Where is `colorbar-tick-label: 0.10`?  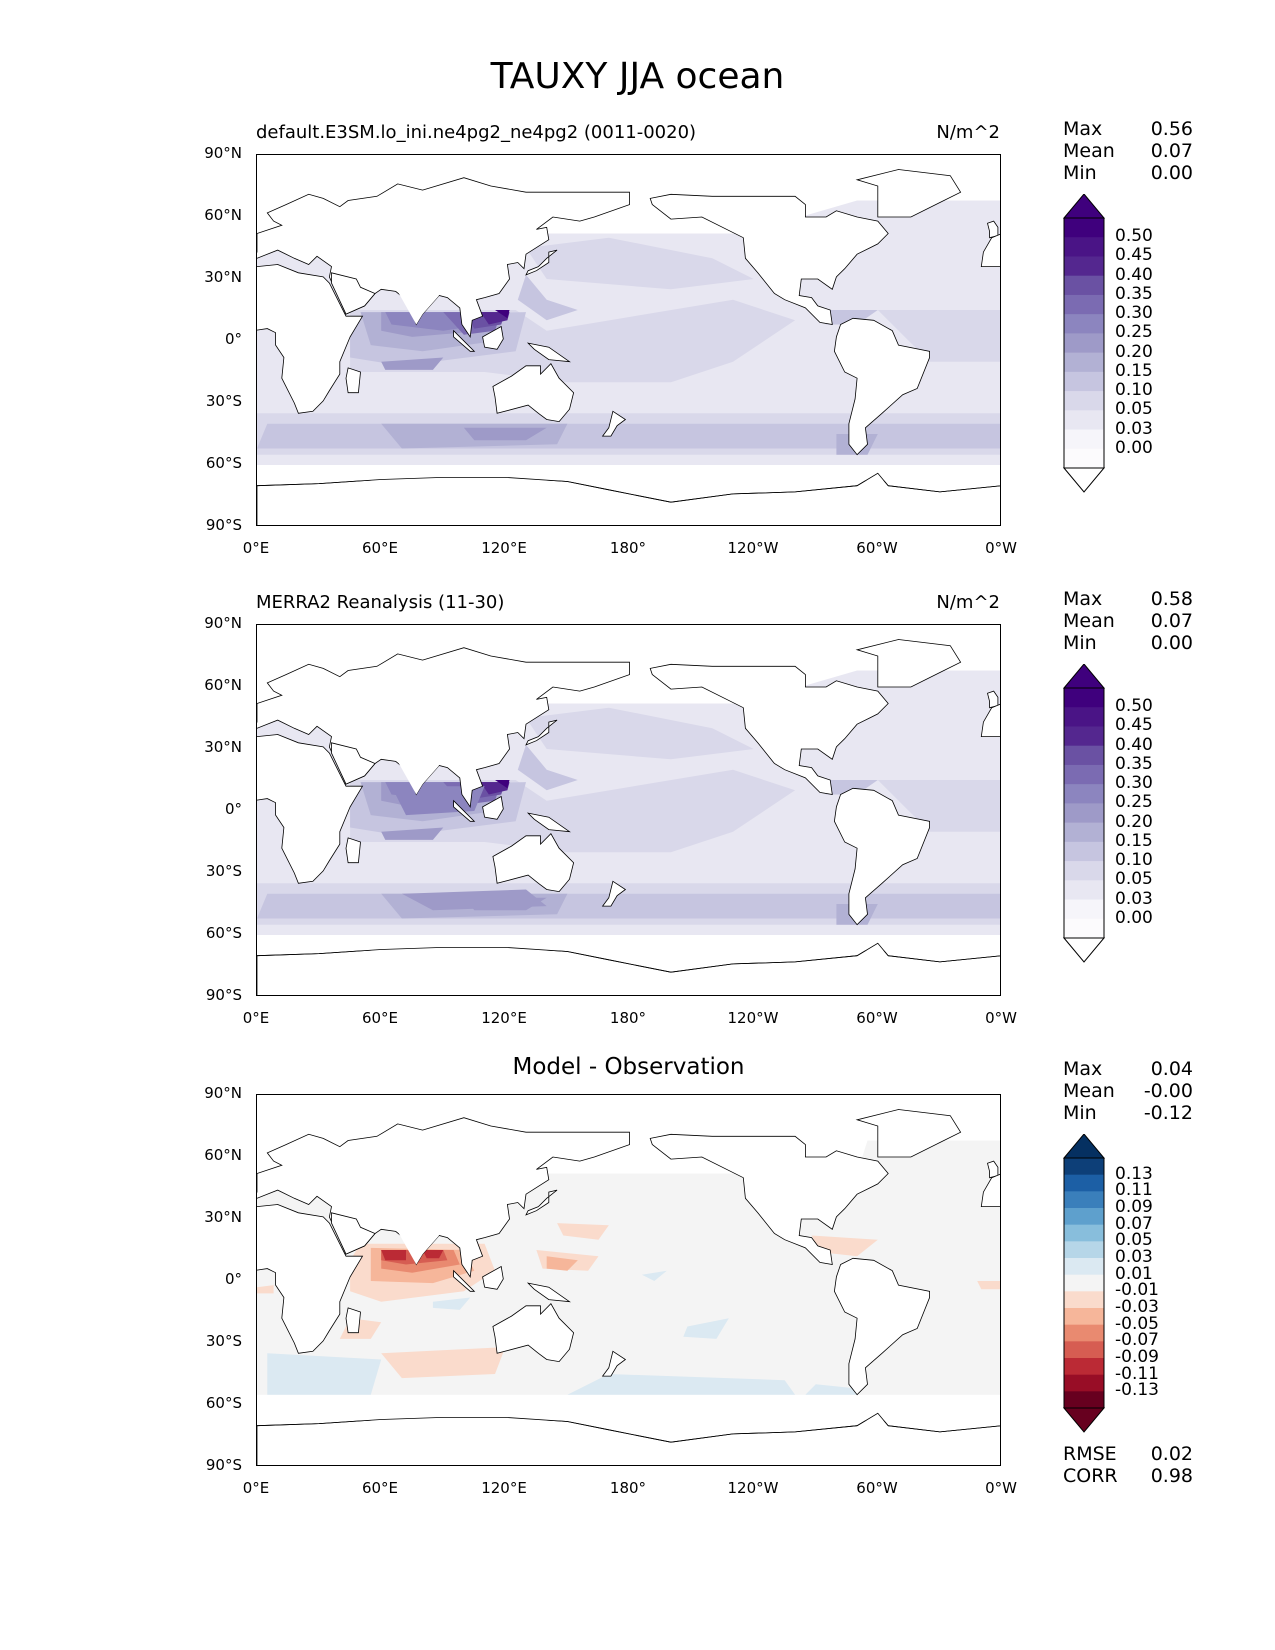 colorbar-tick-label: 0.10 is located at coordinates (1134, 860).